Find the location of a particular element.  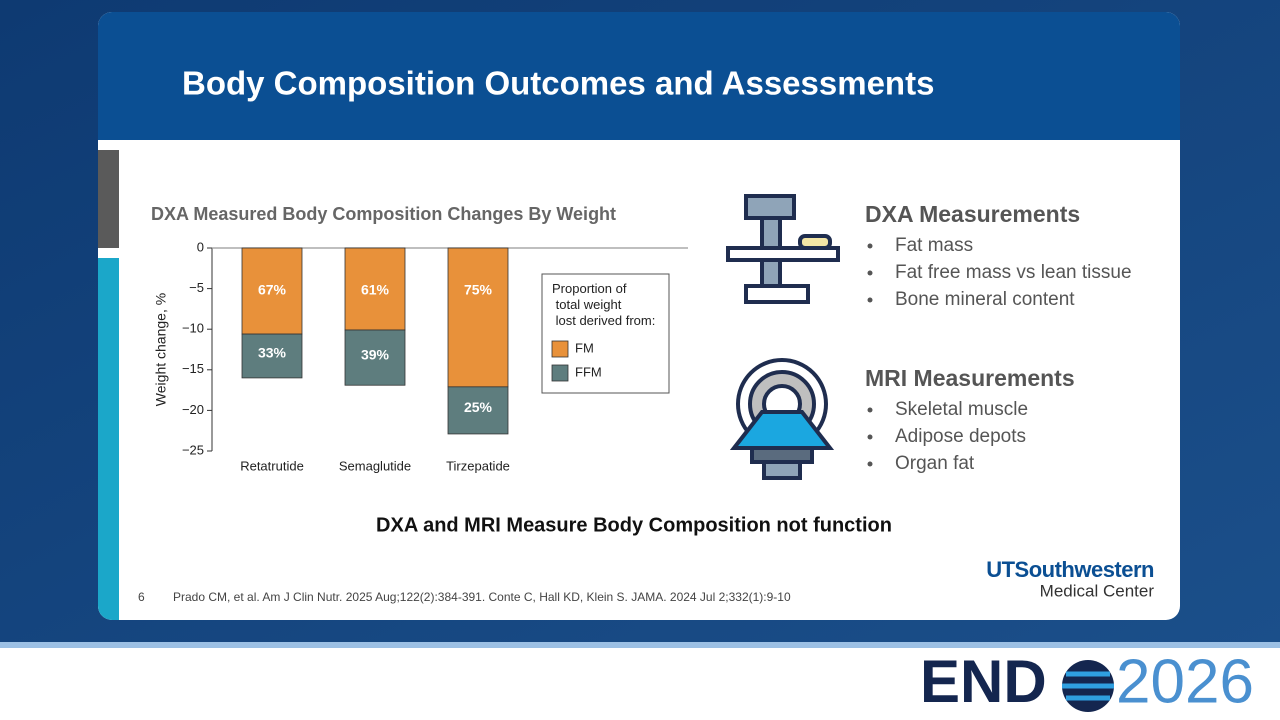

segment-label: 25% is located at coordinates (478, 407).